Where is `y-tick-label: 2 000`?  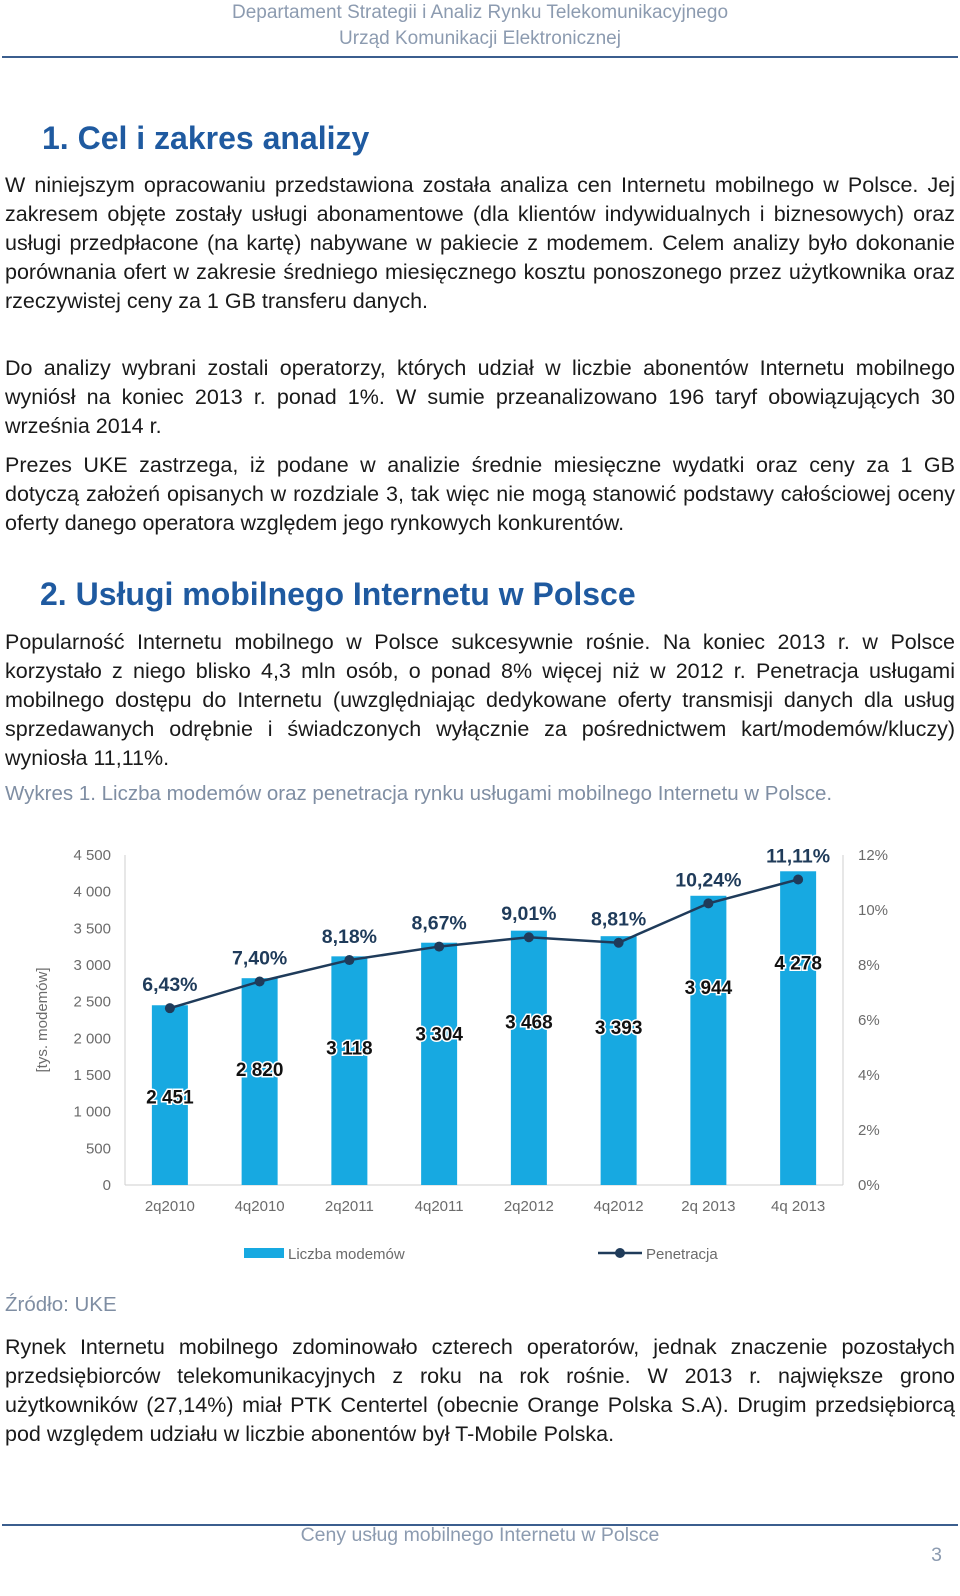
y-tick-label: 2 000 is located at coordinates (92, 1038).